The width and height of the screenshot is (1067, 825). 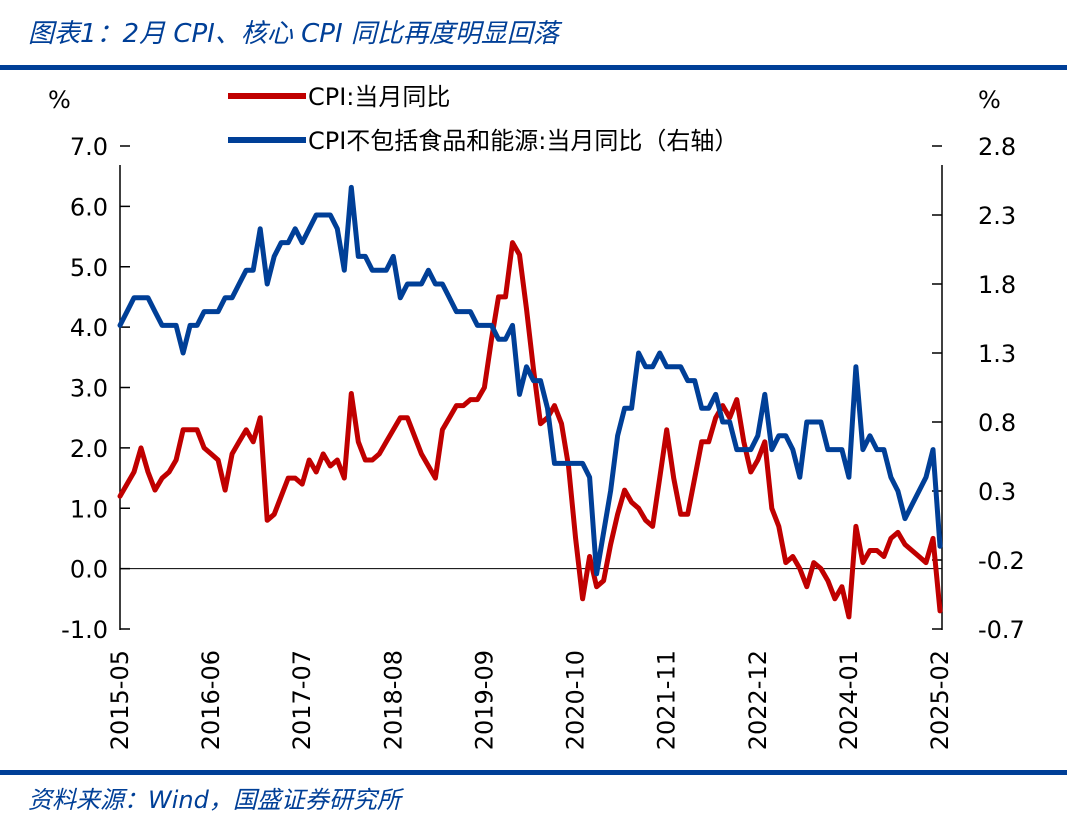 What do you see at coordinates (393, 700) in the screenshot?
I see `x-tick-label: 2018-08` at bounding box center [393, 700].